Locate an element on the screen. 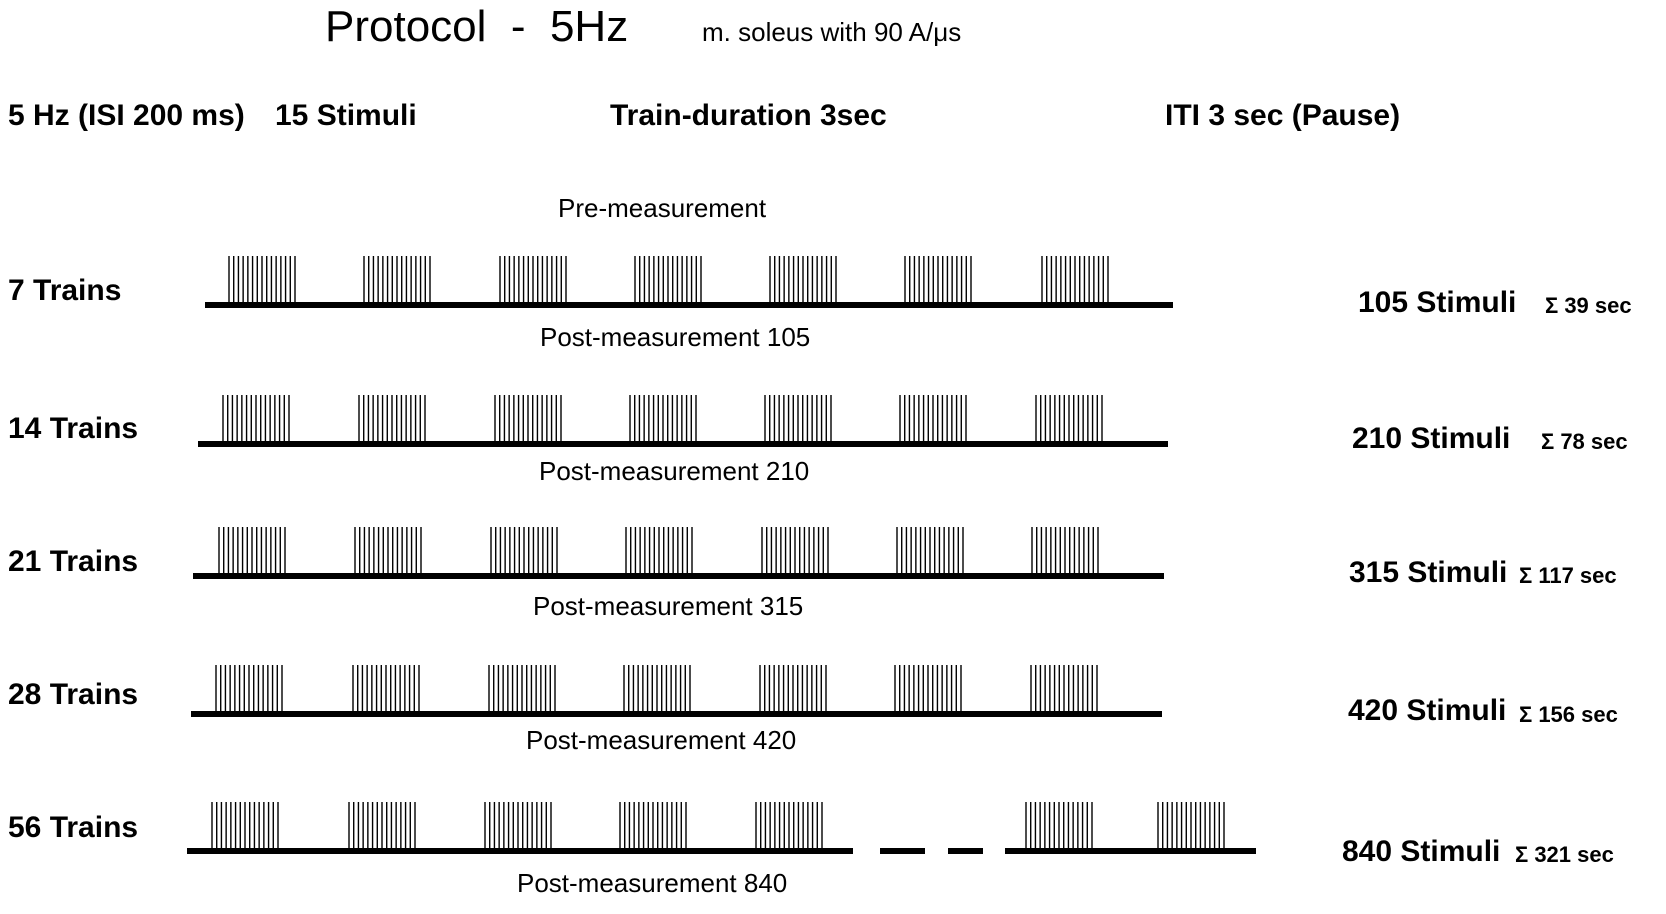  total-duration-321: Σ 321 sec is located at coordinates (1564, 854).